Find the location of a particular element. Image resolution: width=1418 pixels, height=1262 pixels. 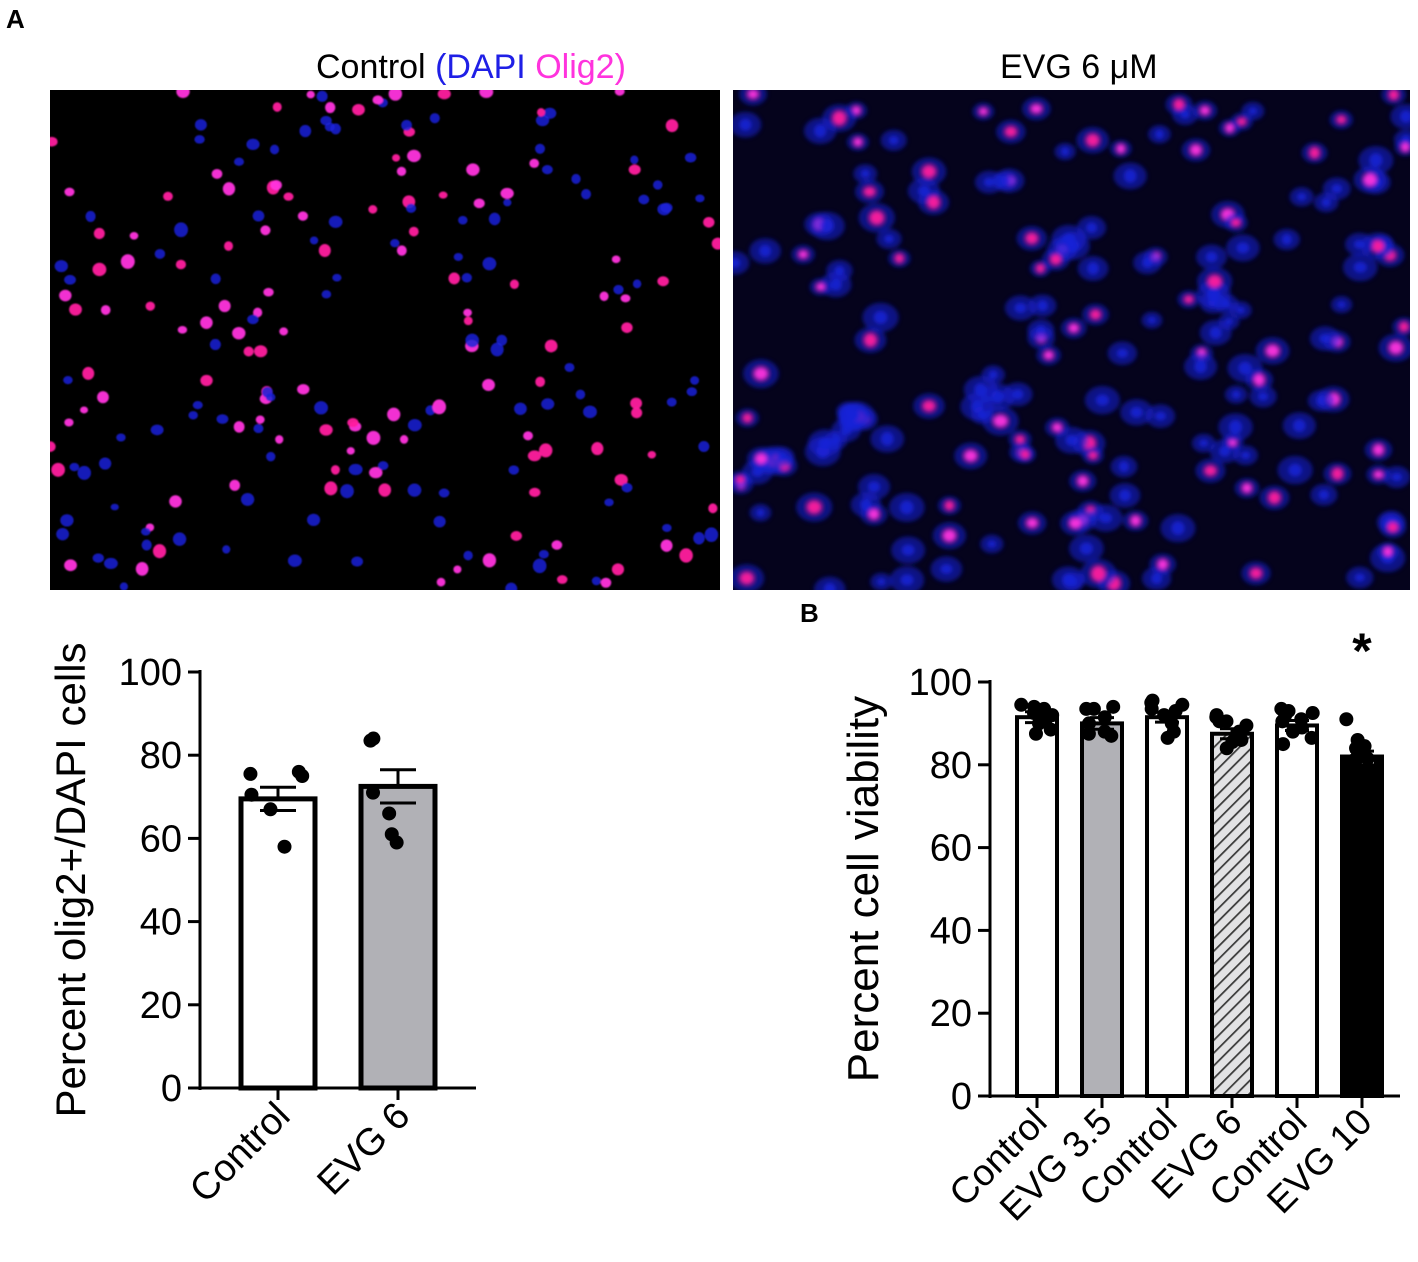

y-tick-label: 20 is located at coordinates (161, 1006).